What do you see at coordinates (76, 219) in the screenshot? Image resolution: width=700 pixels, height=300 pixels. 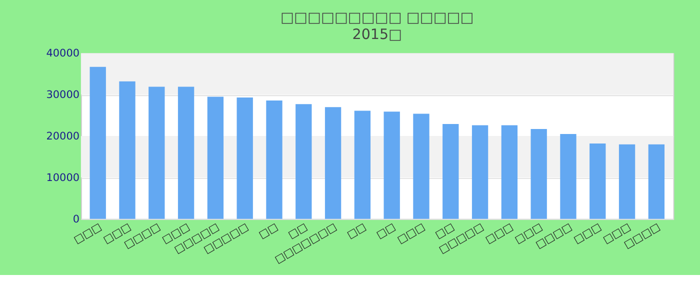 I see `y-tick-label: 0` at bounding box center [76, 219].